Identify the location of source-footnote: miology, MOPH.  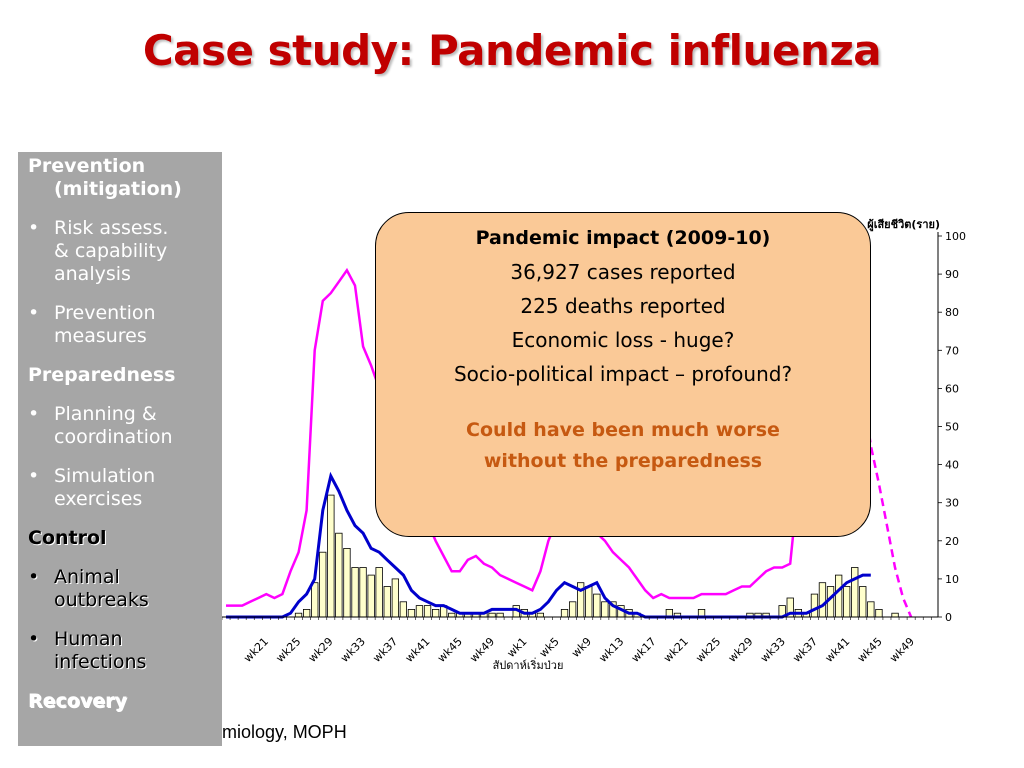
(284, 732).